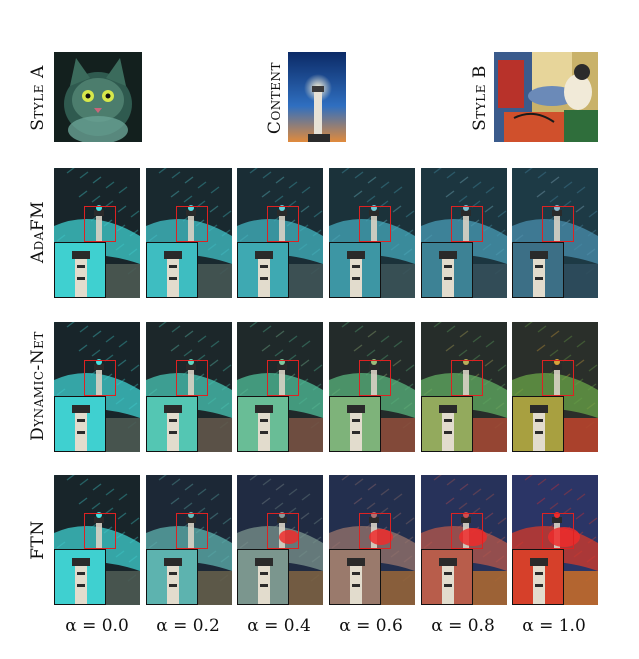  What do you see at coordinates (38, 98) in the screenshot?
I see `style-a-label: Style A` at bounding box center [38, 98].